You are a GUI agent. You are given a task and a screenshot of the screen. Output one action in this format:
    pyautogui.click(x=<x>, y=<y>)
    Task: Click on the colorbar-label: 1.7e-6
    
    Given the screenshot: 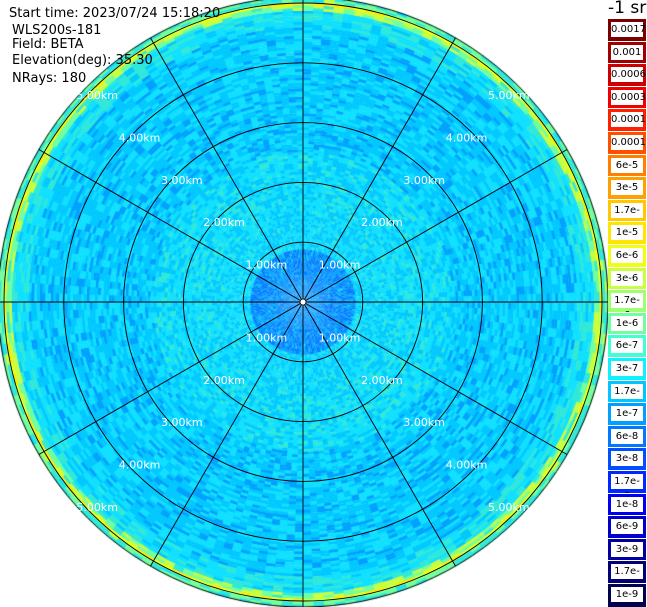 What is the action you would take?
    pyautogui.click(x=627, y=307)
    